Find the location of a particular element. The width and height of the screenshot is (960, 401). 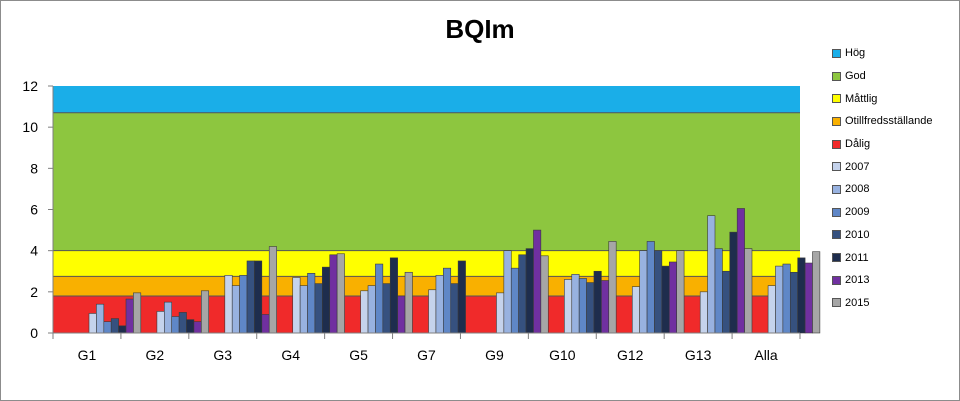

x-tick-label: G9 is located at coordinates (494, 355).